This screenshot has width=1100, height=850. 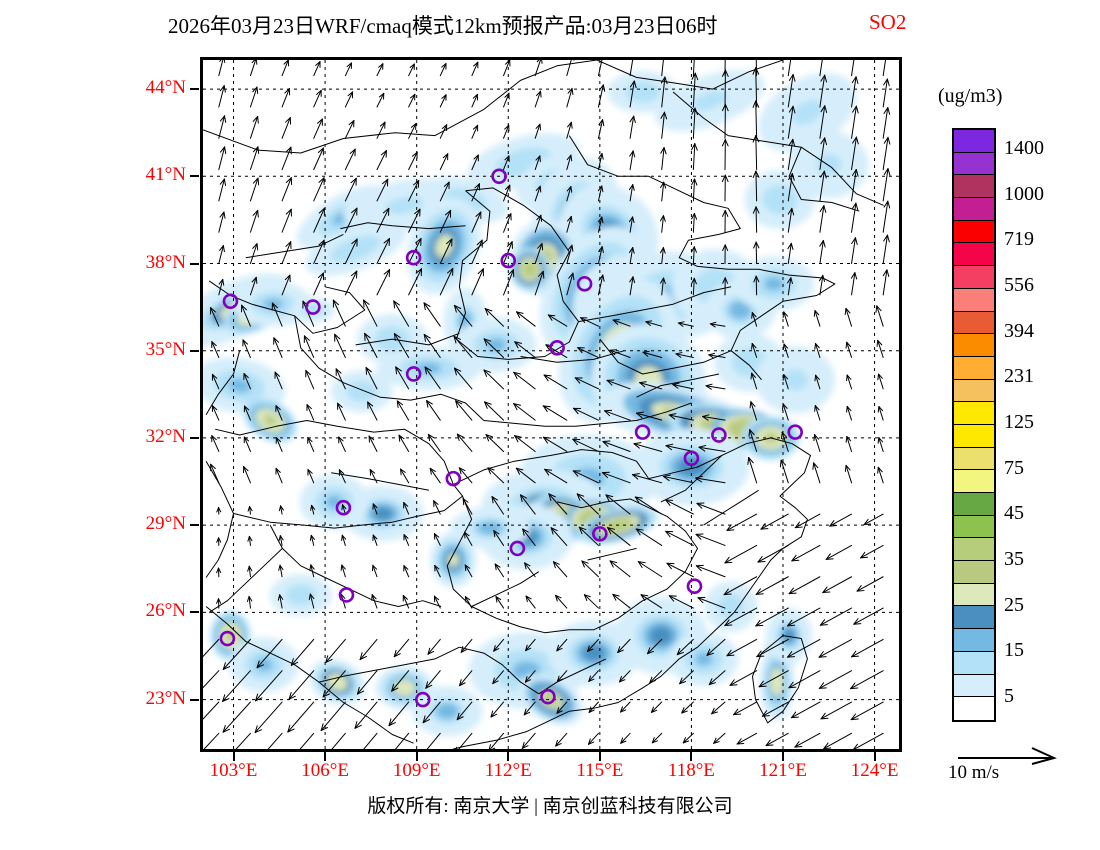 What do you see at coordinates (508, 770) in the screenshot?
I see `lon-label-112: 112°E` at bounding box center [508, 770].